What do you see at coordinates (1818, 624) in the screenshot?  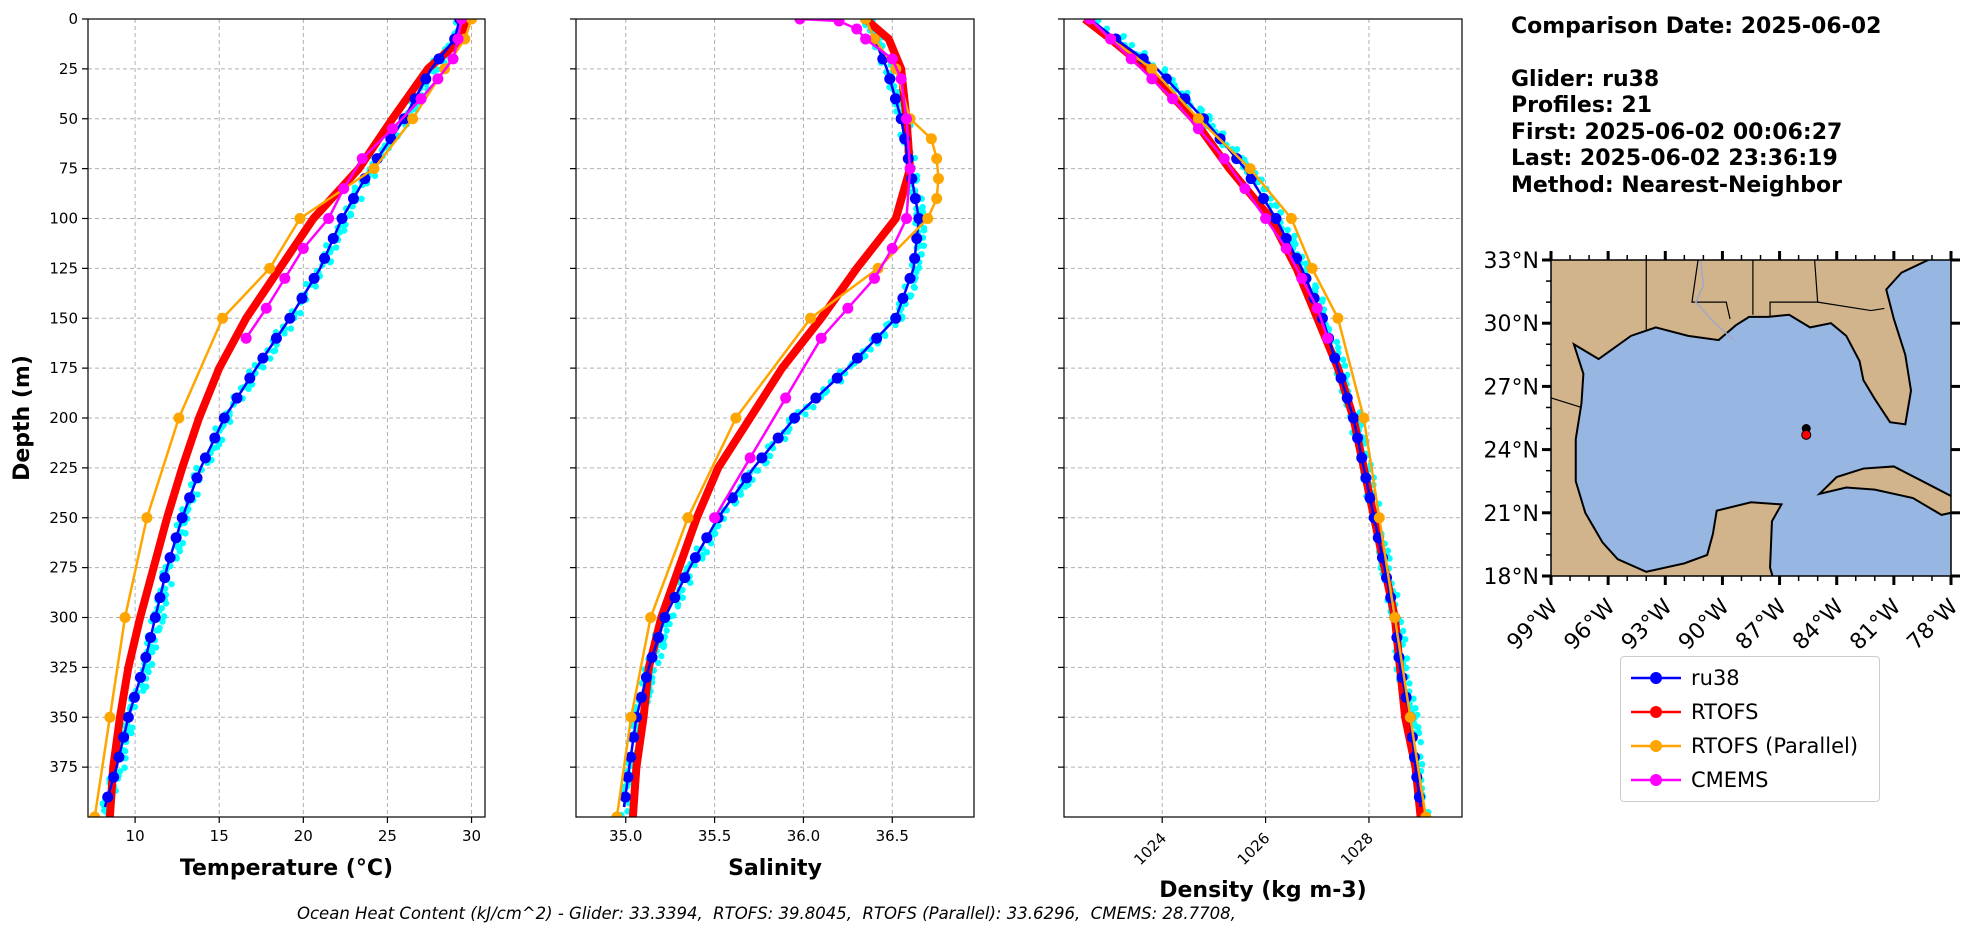 I see `map-lon-label: 84°W` at bounding box center [1818, 624].